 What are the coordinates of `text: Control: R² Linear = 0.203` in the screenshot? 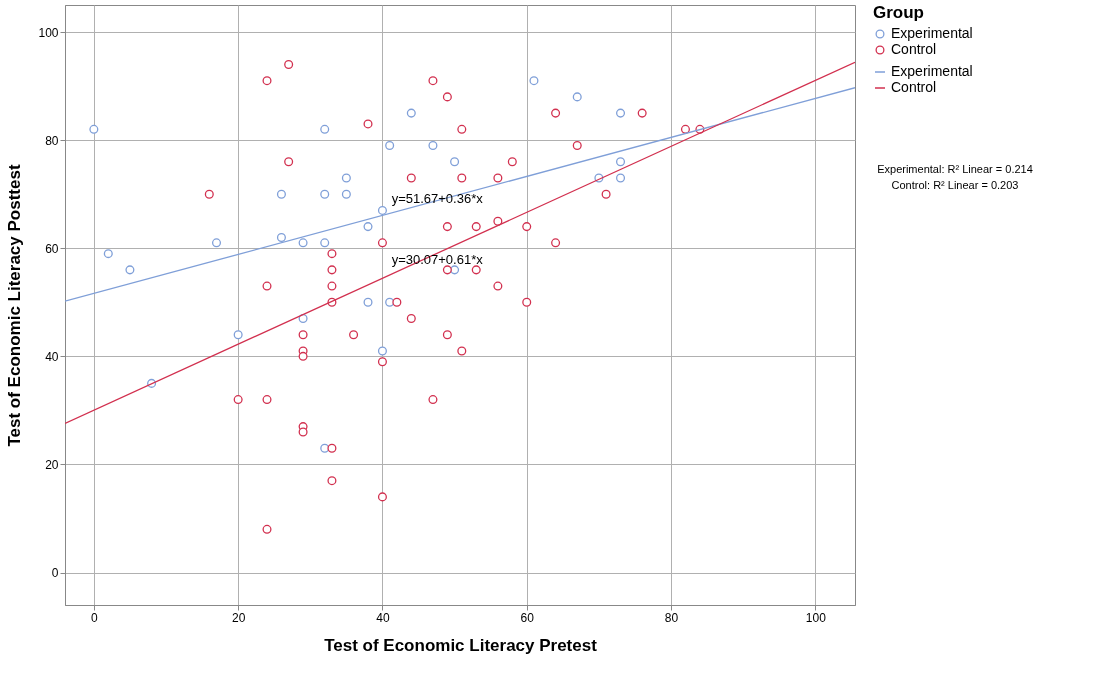 It's located at (955, 185).